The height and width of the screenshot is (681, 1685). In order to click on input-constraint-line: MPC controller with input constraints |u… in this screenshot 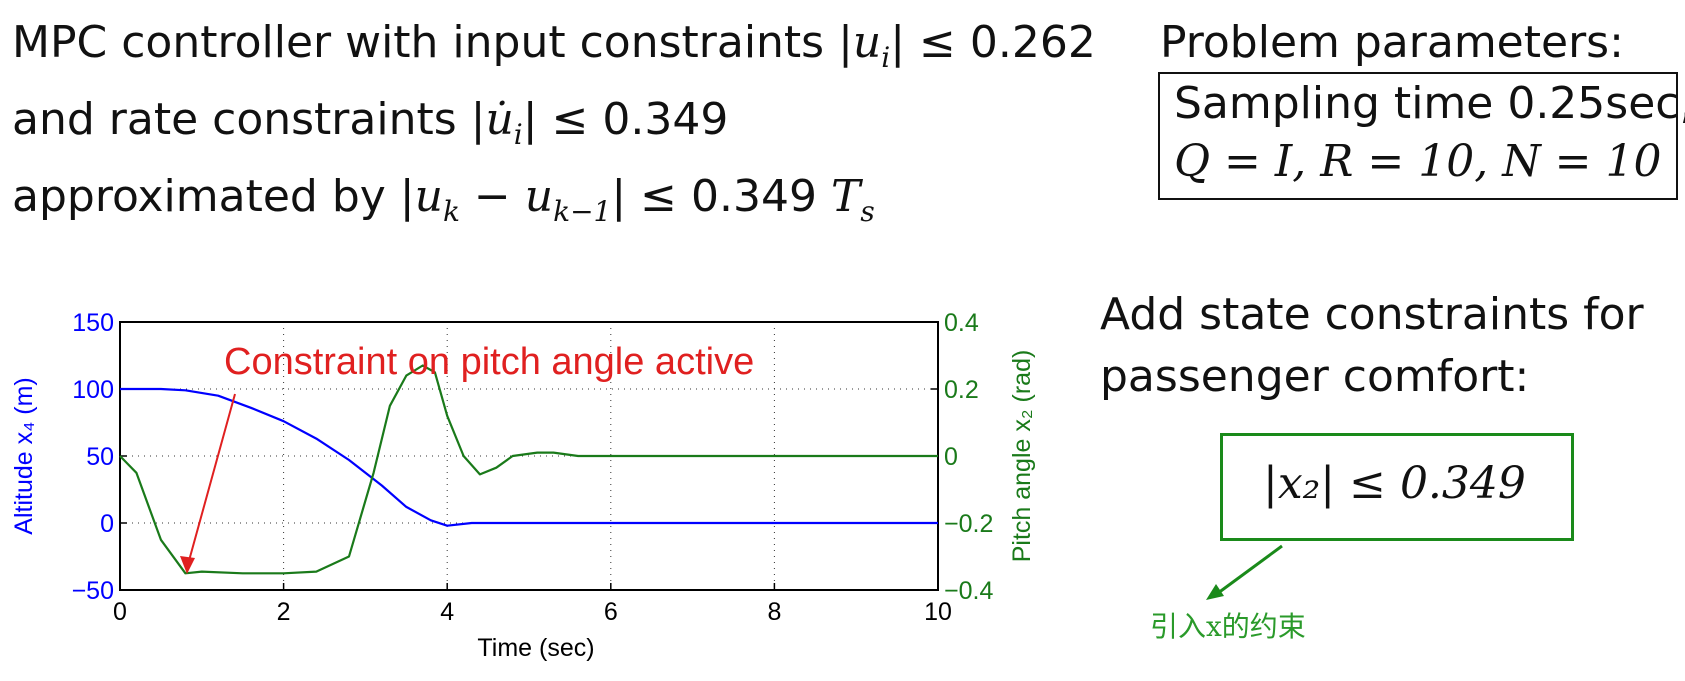, I will do `click(554, 45)`.